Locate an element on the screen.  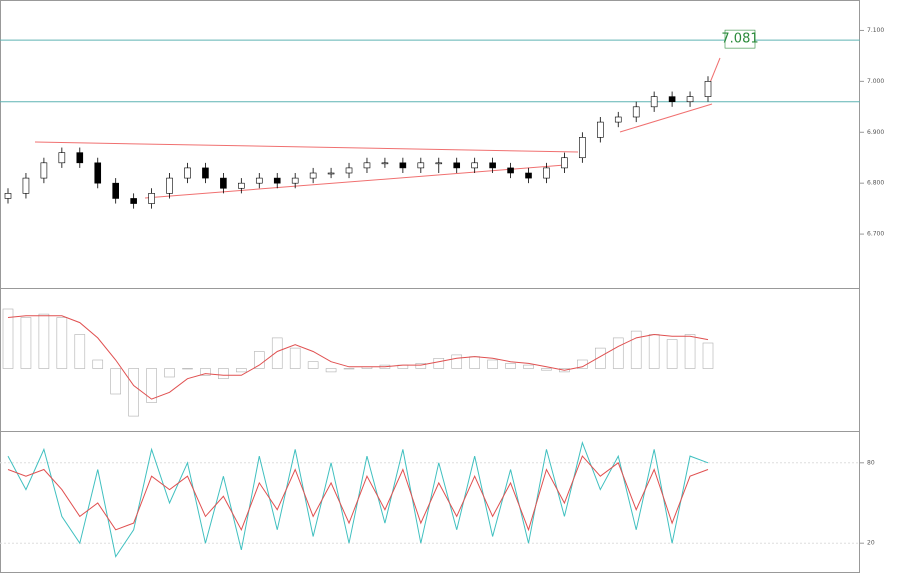
y-tick-label: 6.700 is located at coordinates (875, 234).